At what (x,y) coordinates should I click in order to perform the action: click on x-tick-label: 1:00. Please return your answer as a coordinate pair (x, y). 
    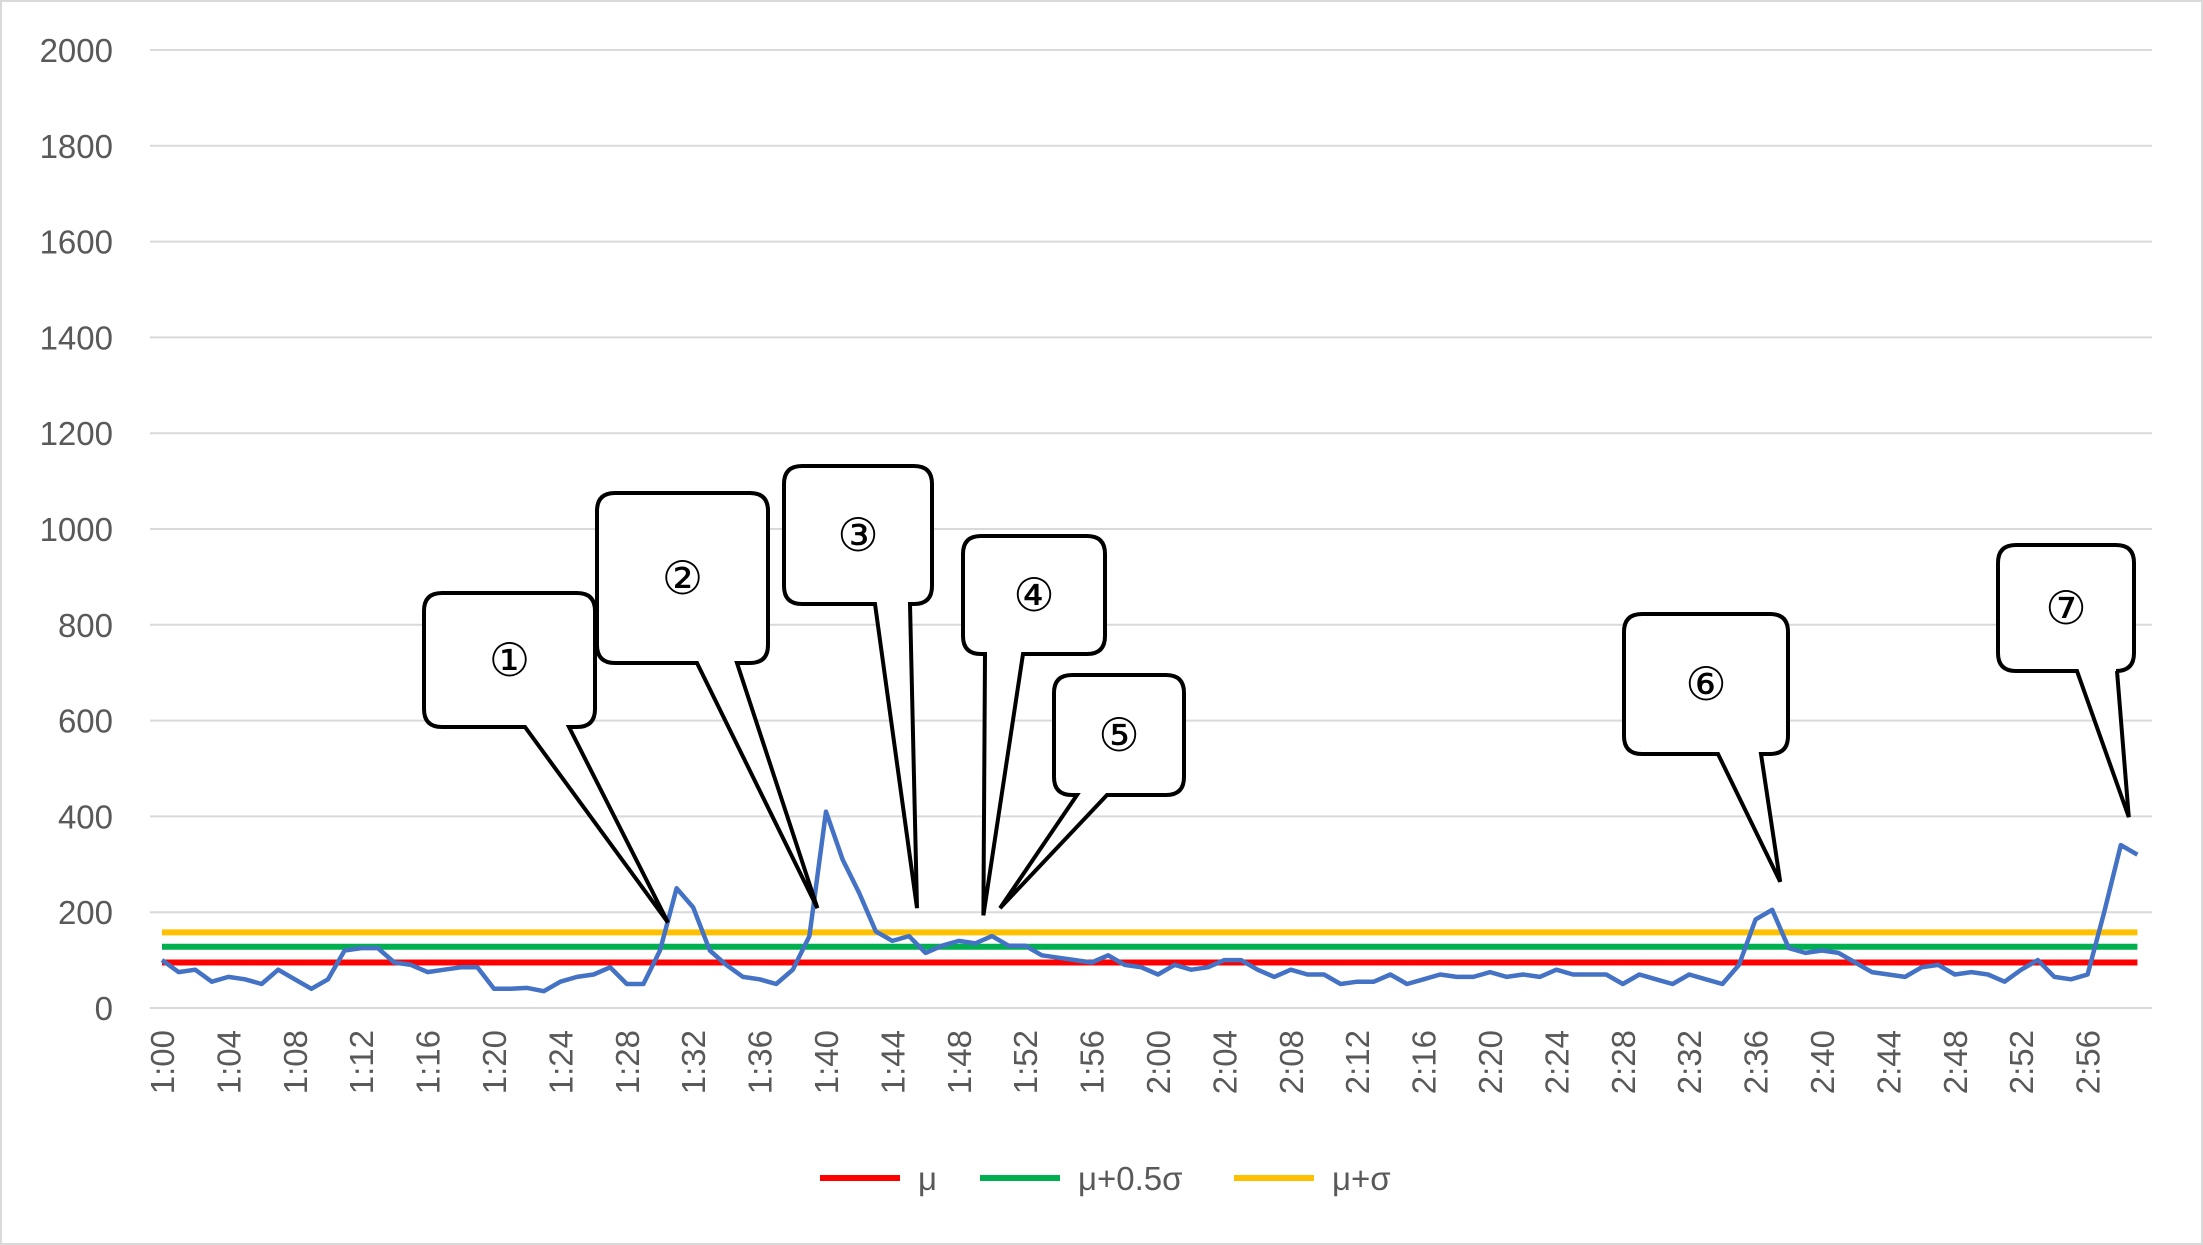
    Looking at the image, I should click on (162, 1062).